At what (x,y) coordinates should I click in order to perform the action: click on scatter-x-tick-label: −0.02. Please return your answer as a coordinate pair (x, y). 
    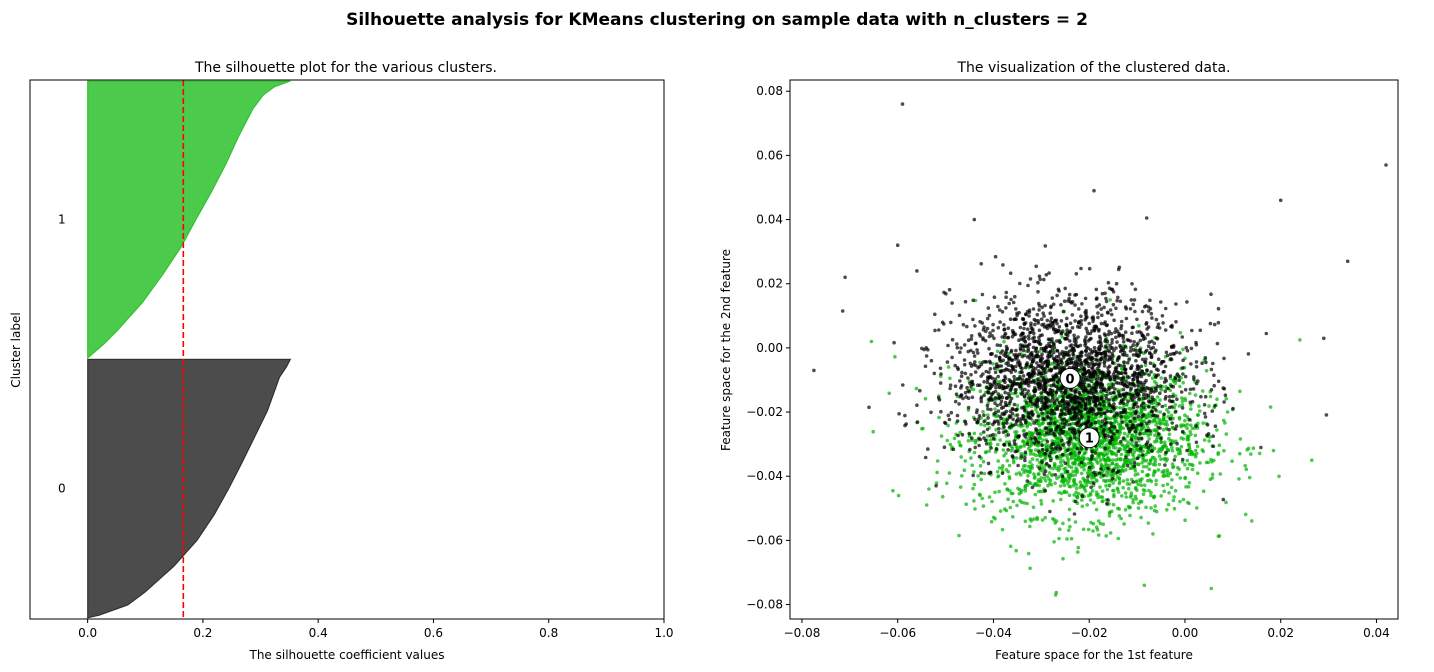
    Looking at the image, I should click on (1089, 633).